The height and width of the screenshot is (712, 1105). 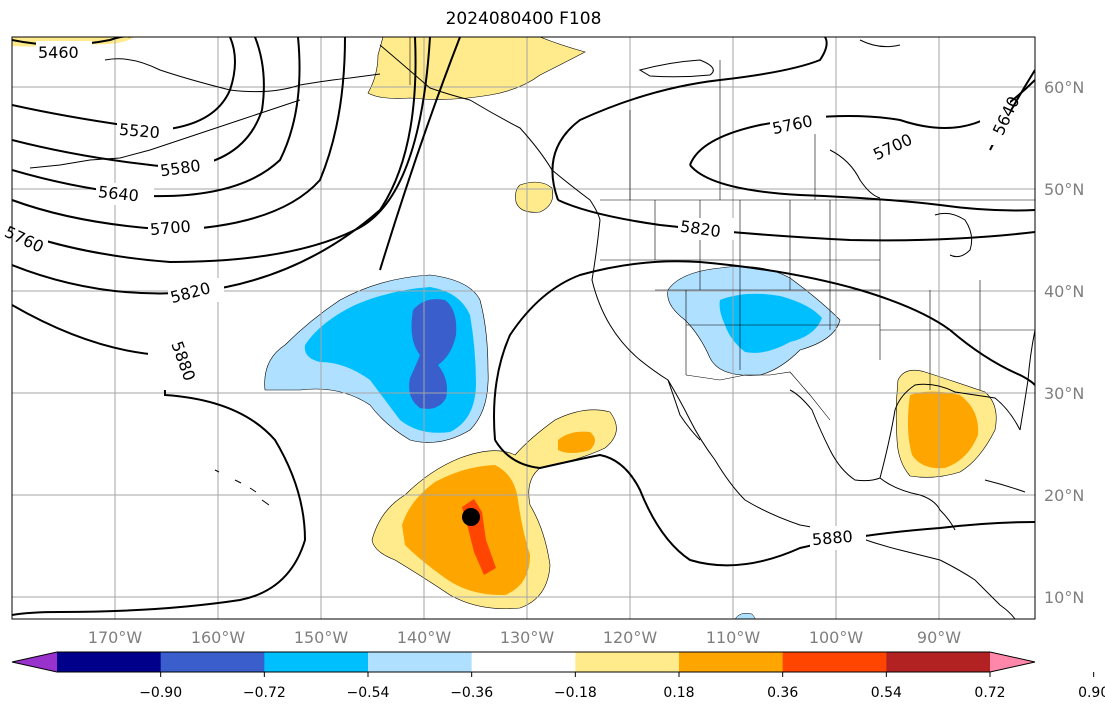 What do you see at coordinates (1064, 495) in the screenshot?
I see `lat-label-20n: 20°N` at bounding box center [1064, 495].